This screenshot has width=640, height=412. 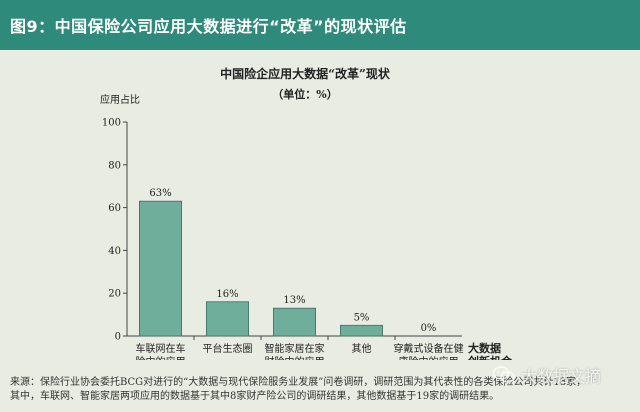 What do you see at coordinates (161, 348) in the screenshot?
I see `x-tick-label: 车联网在车` at bounding box center [161, 348].